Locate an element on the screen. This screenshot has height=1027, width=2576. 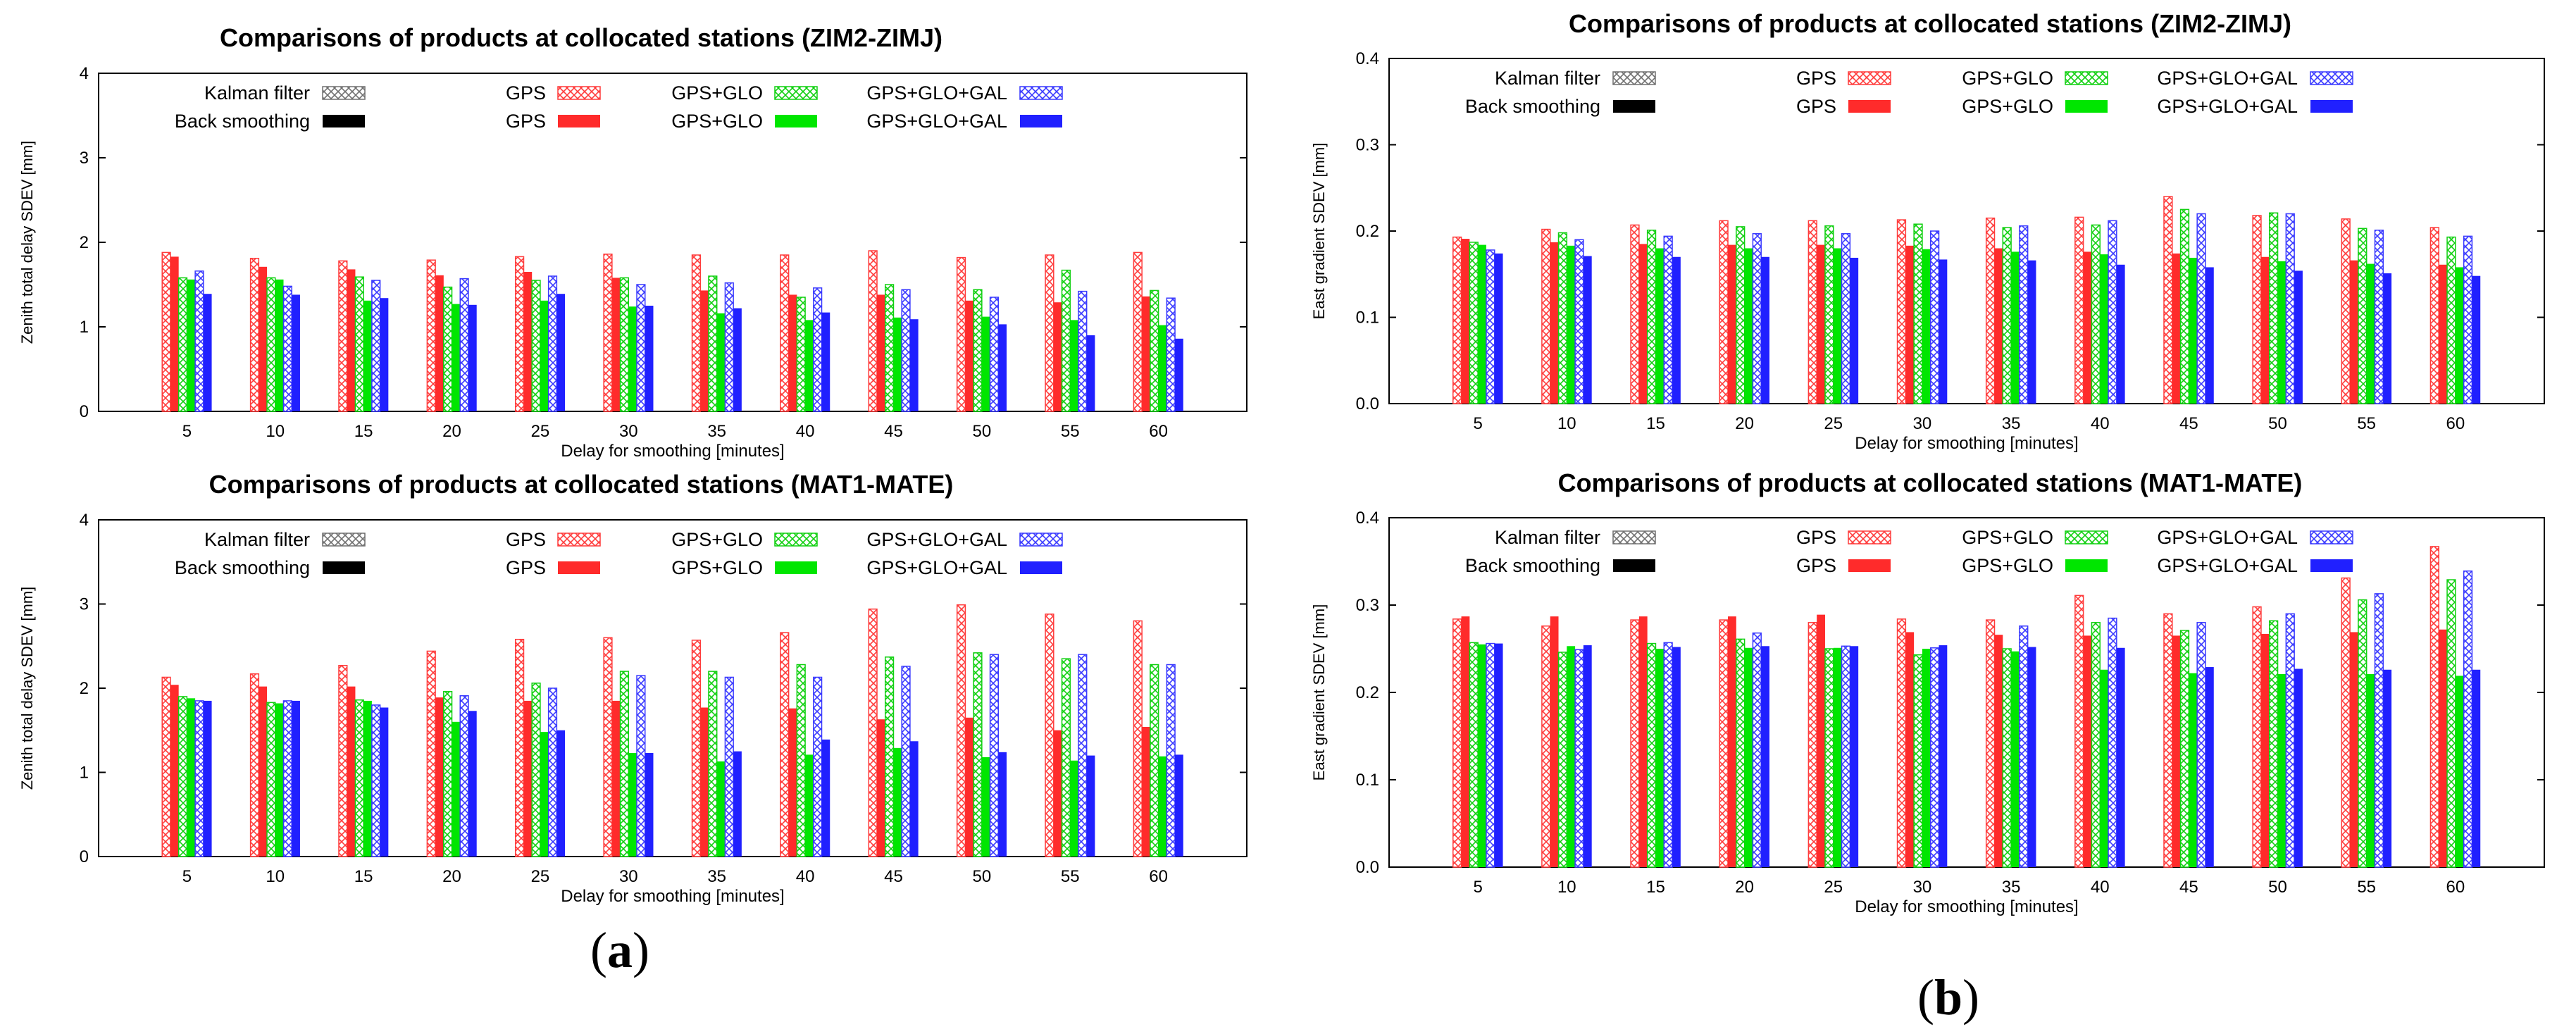
y-tick-label: 2 is located at coordinates (84, 688).